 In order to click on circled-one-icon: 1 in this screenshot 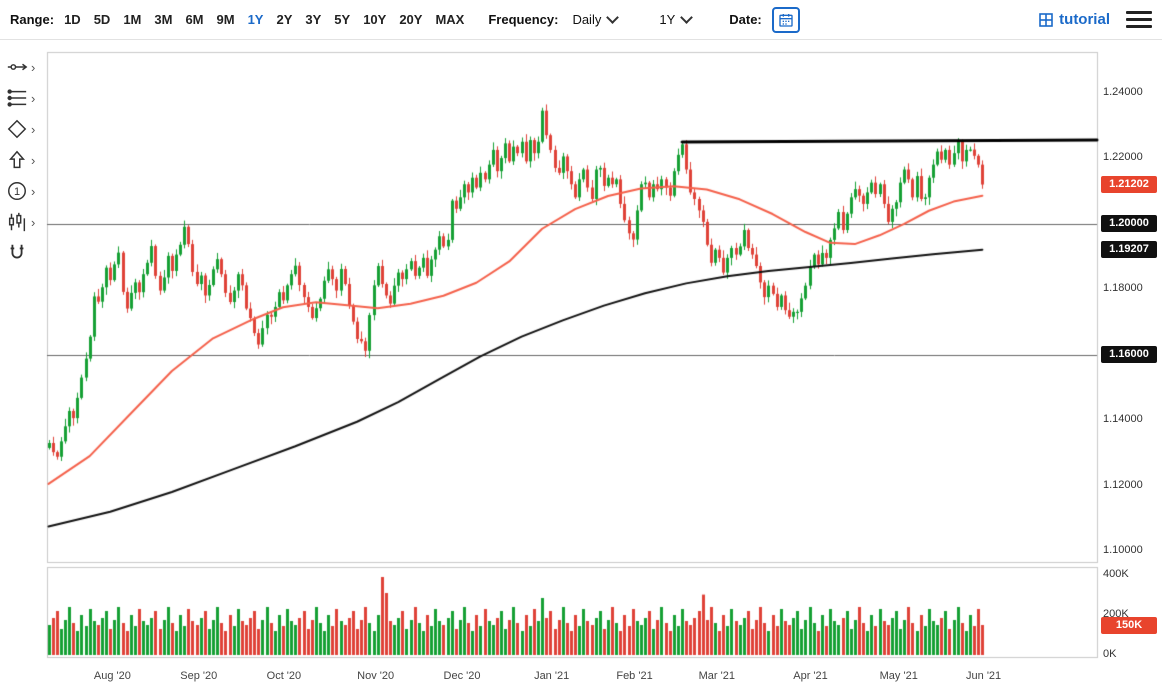, I will do `click(17, 191)`.